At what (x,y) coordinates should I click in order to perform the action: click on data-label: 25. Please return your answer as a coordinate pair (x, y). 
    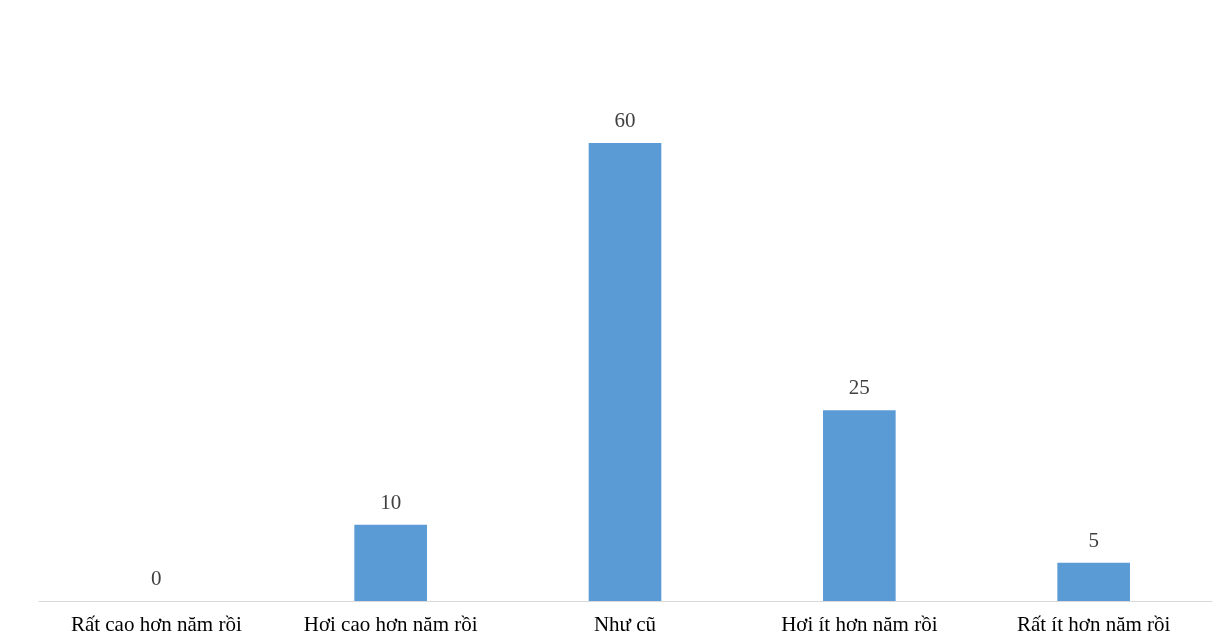
    Looking at the image, I should click on (859, 387).